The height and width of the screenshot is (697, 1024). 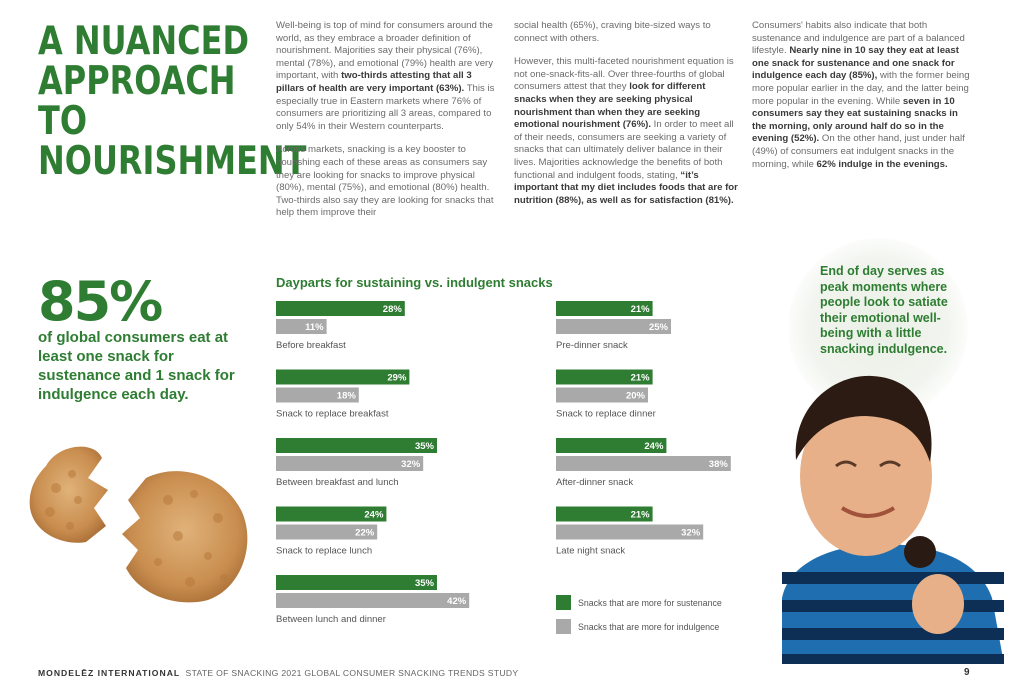 I want to click on boy-eating-cookie-image, so click(x=893, y=519).